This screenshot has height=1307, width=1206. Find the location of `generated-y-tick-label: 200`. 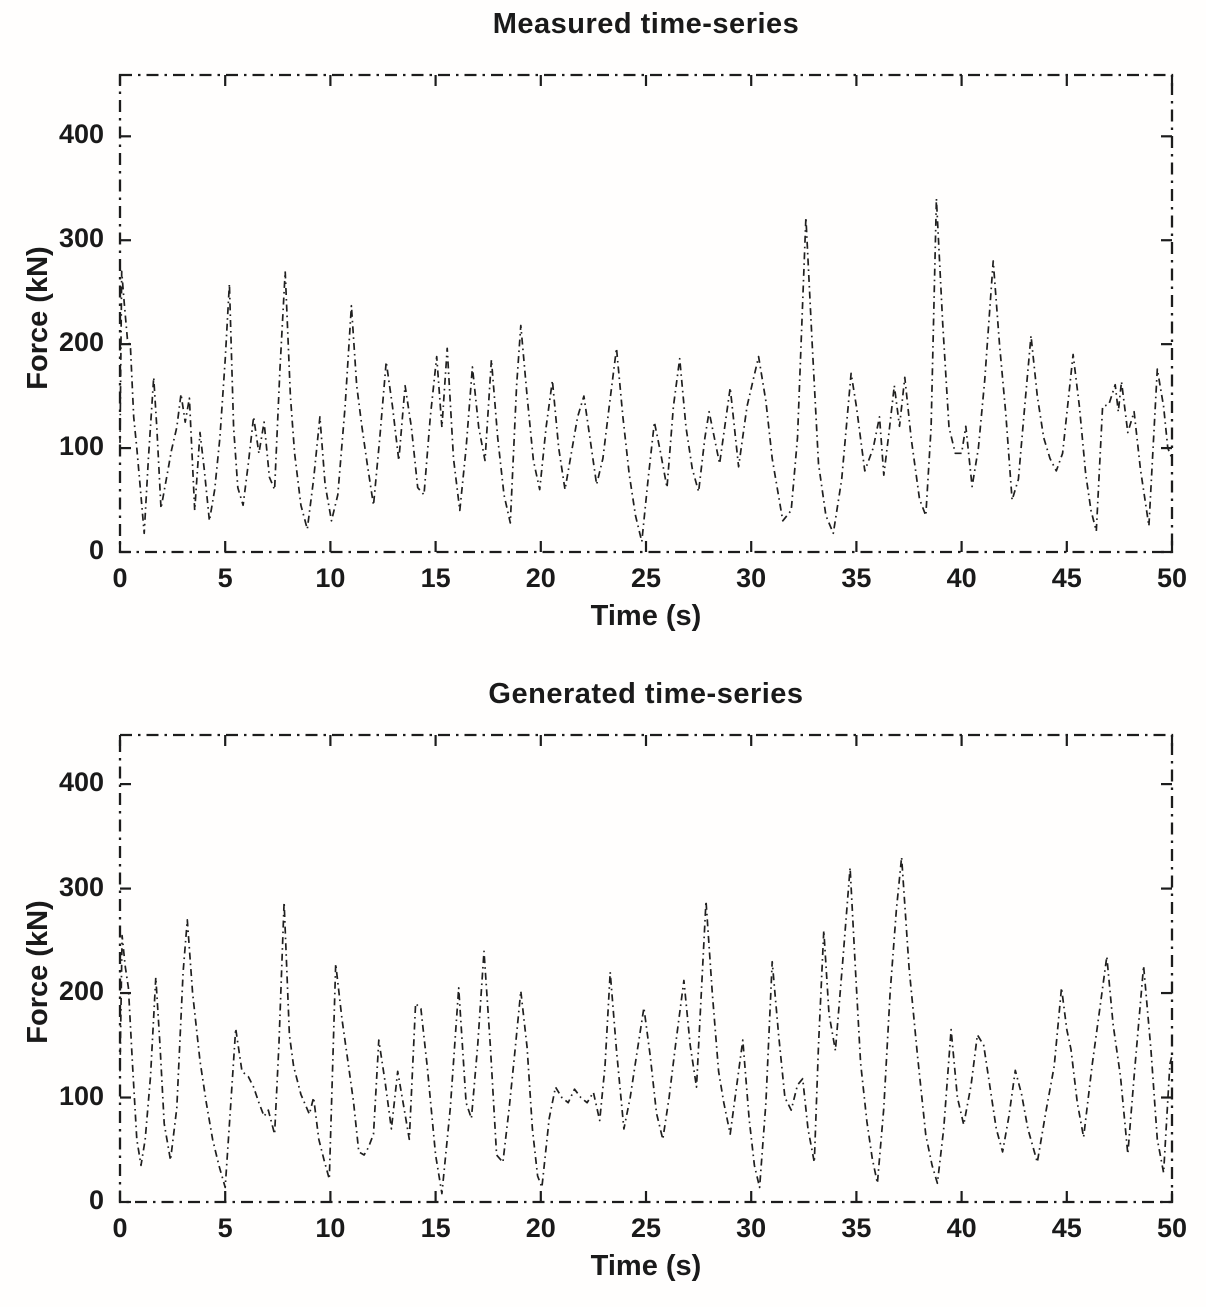

generated-y-tick-label: 200 is located at coordinates (81, 991).